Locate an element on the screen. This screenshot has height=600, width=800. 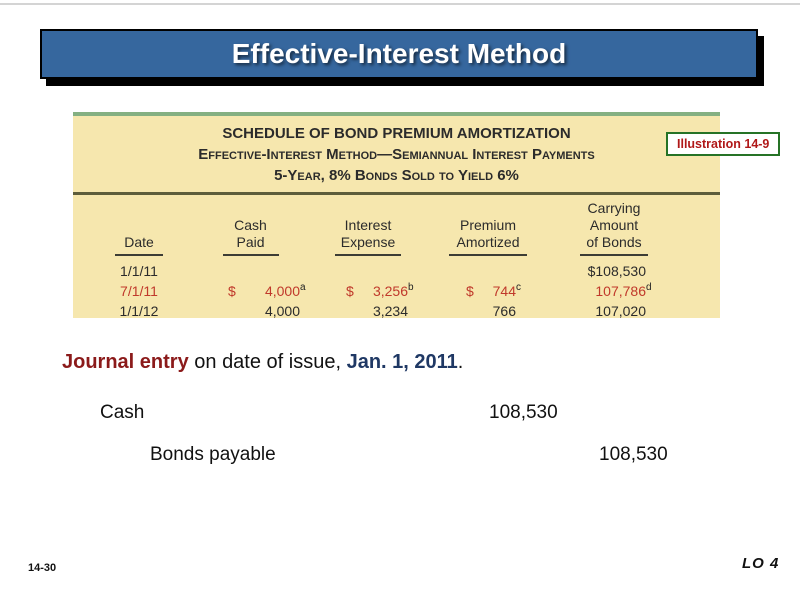
table-title-line1: SCHEDULE OF BOND PREMIUM AMORTIZATION is located at coordinates (396, 133).